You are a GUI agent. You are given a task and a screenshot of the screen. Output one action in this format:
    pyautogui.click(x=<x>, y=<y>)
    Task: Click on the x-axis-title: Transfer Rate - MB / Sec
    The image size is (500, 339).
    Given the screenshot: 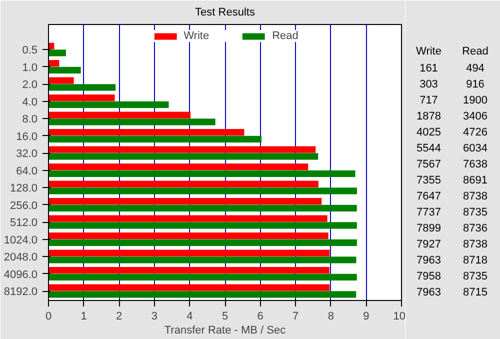 What is the action you would take?
    pyautogui.click(x=225, y=330)
    